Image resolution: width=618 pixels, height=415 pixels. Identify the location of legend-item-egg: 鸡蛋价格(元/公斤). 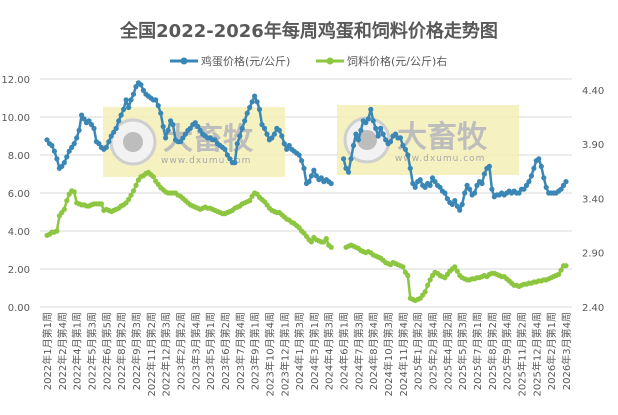
(230, 61).